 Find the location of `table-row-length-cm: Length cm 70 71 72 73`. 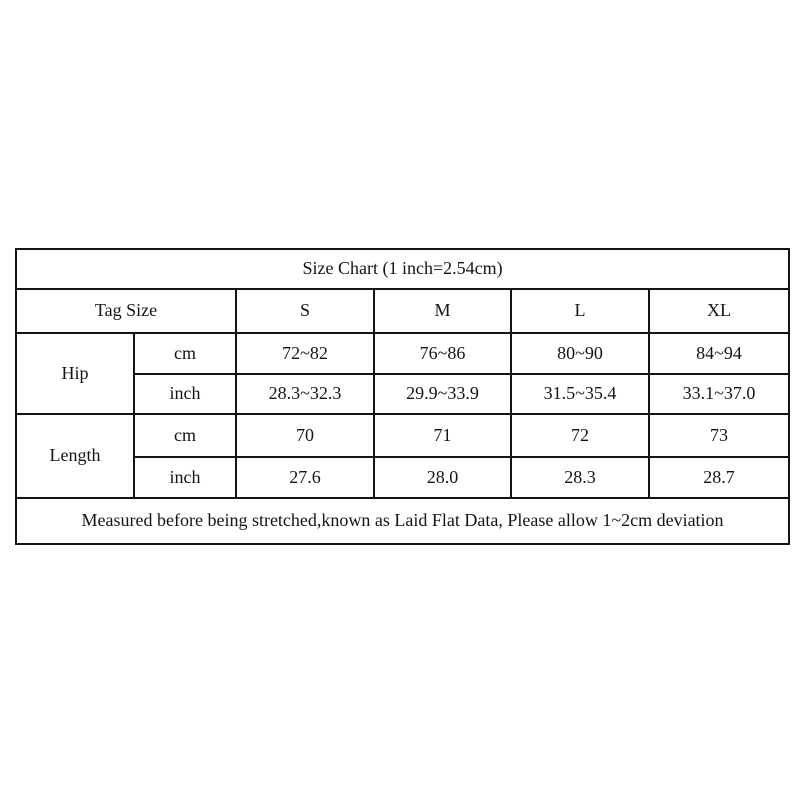

table-row-length-cm: Length cm 70 71 72 73 is located at coordinates (403, 456).